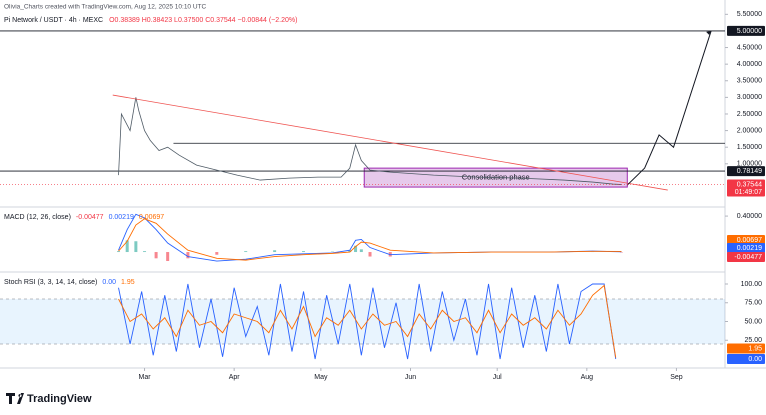 This screenshot has width=766, height=415. What do you see at coordinates (151, 217) in the screenshot?
I see `legend-value: 0.00697` at bounding box center [151, 217].